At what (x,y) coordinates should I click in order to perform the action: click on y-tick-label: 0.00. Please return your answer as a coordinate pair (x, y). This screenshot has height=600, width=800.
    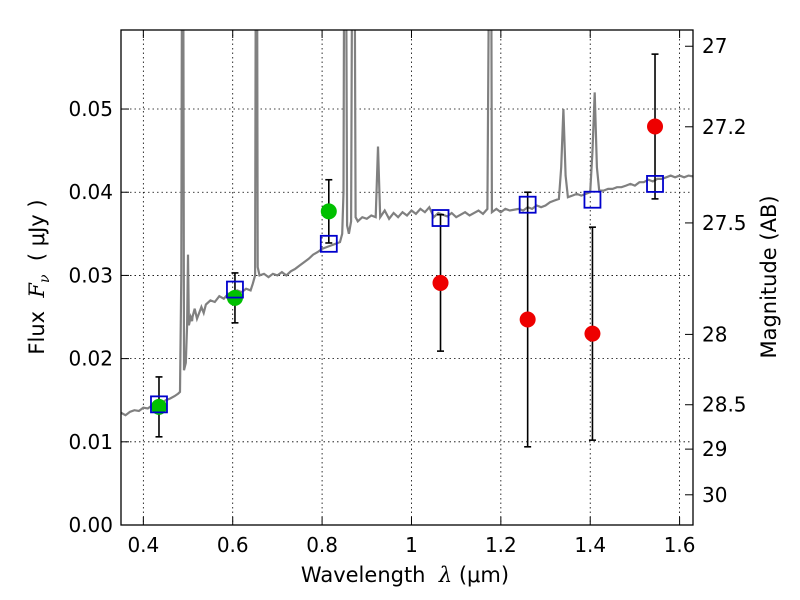
    Looking at the image, I should click on (90, 525).